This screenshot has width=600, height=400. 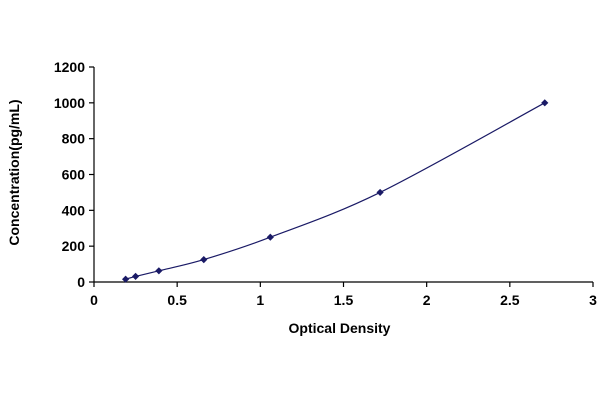 What do you see at coordinates (74, 139) in the screenshot?
I see `y-tick-label: 800` at bounding box center [74, 139].